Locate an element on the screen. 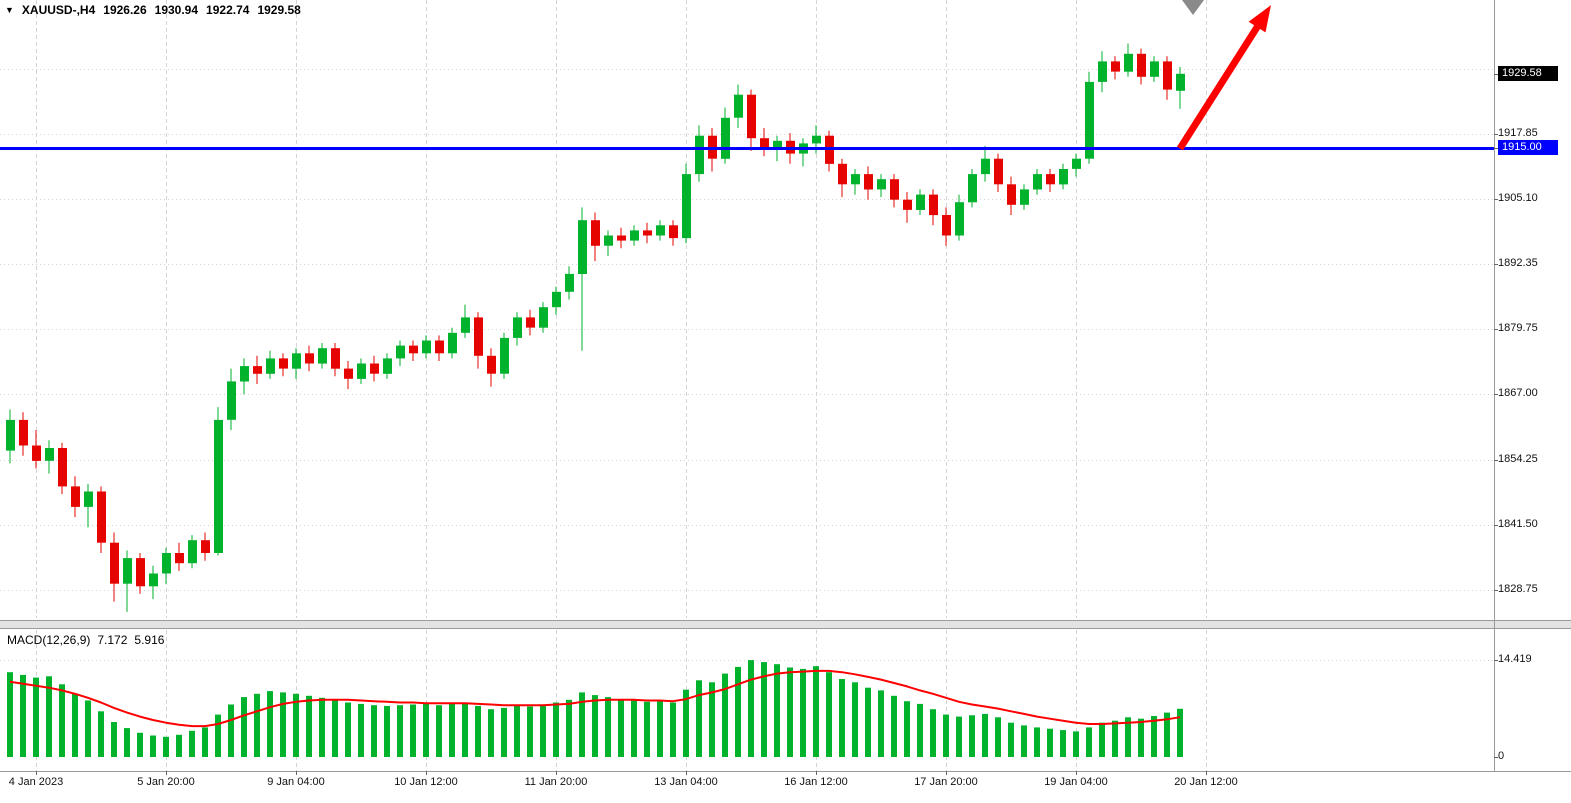  collapse-icon: ▼ is located at coordinates (9, 10).